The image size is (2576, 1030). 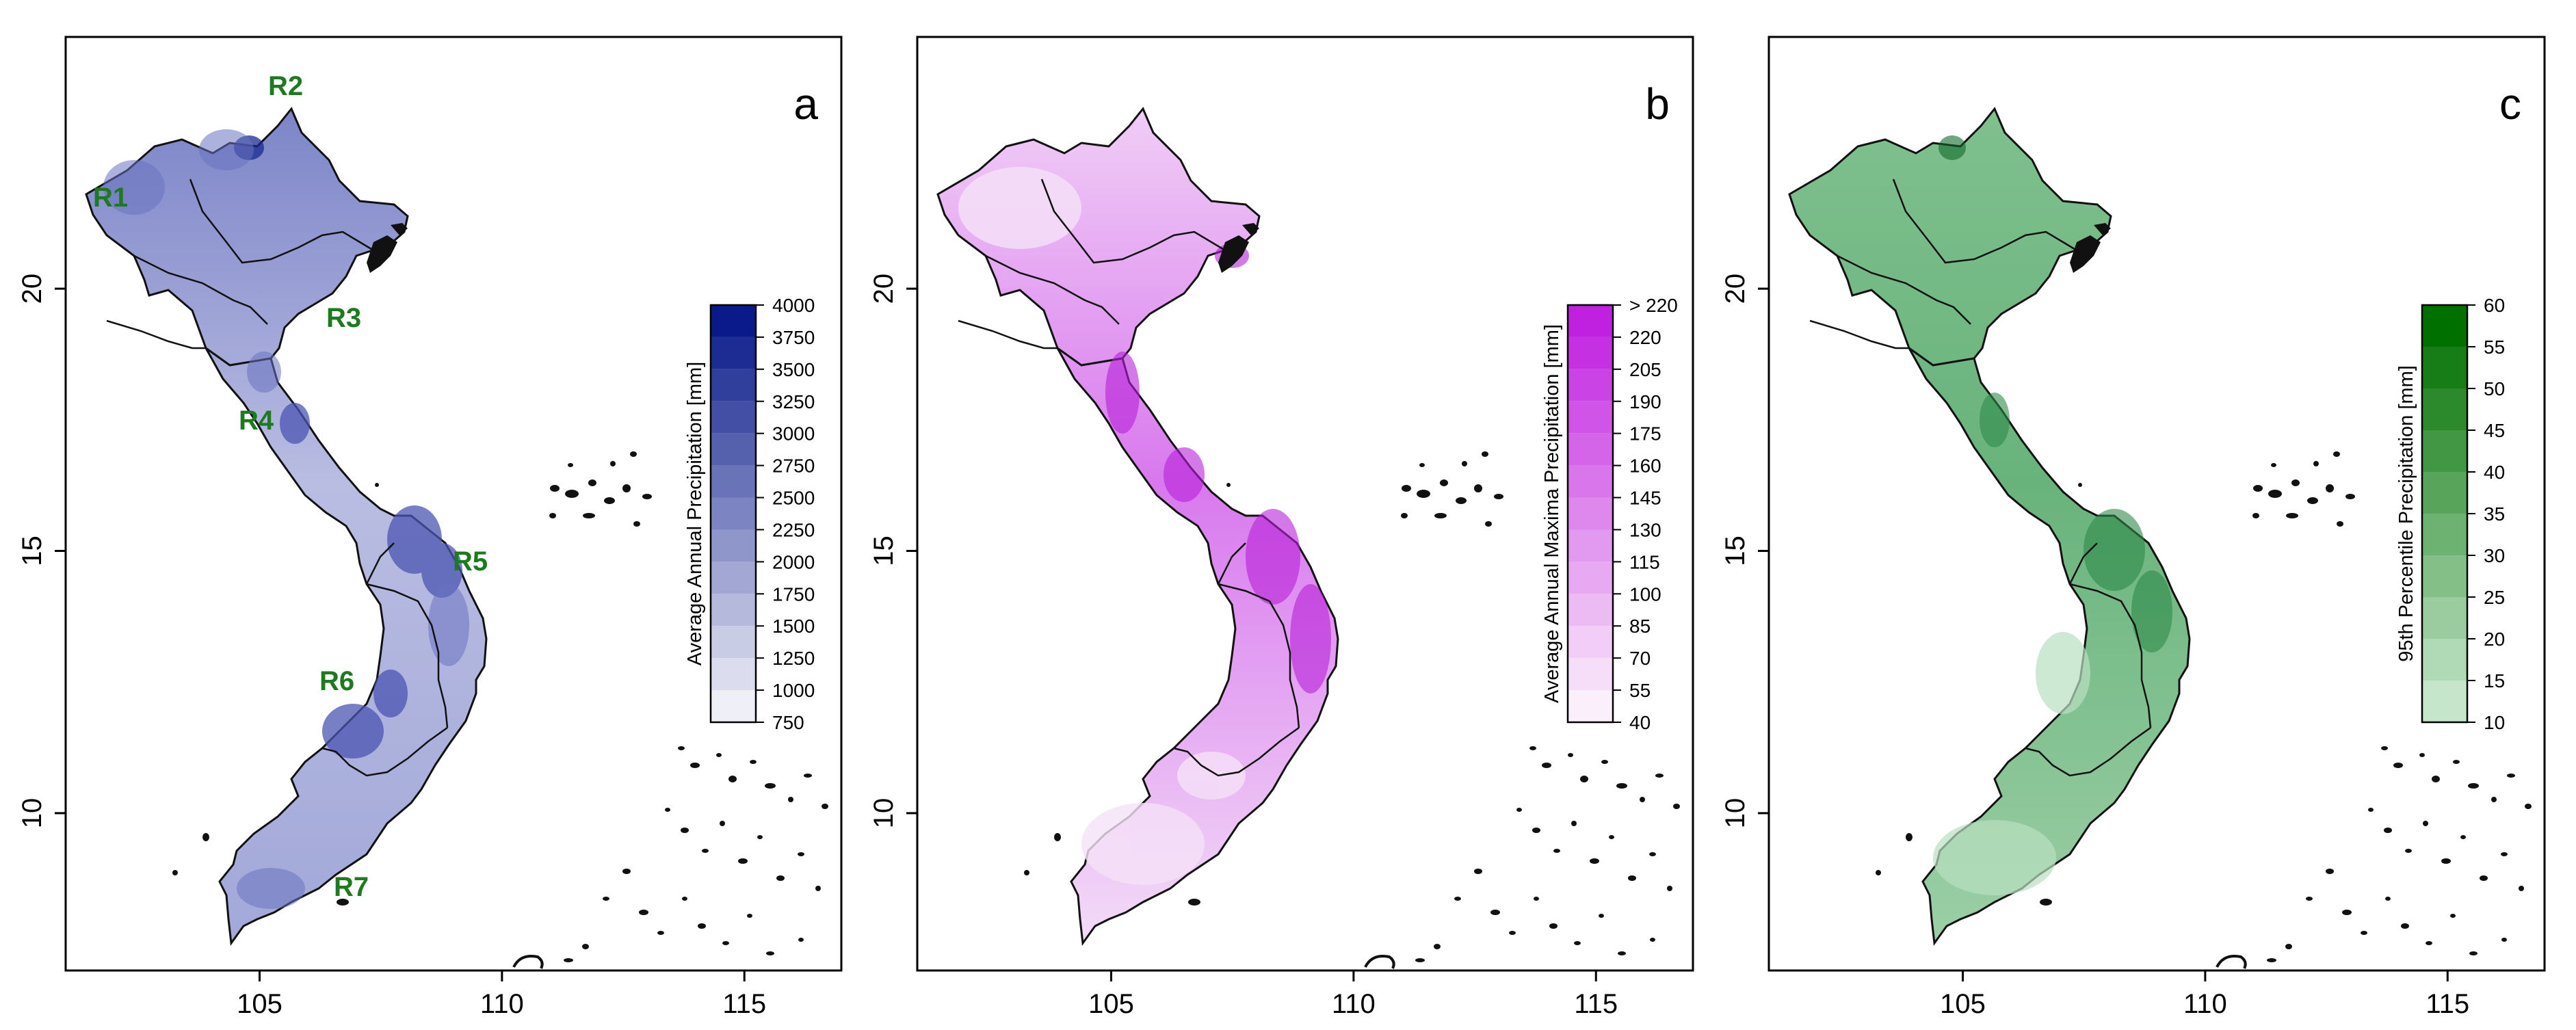 I want to click on colorbar-tick-label: 175, so click(x=1645, y=434).